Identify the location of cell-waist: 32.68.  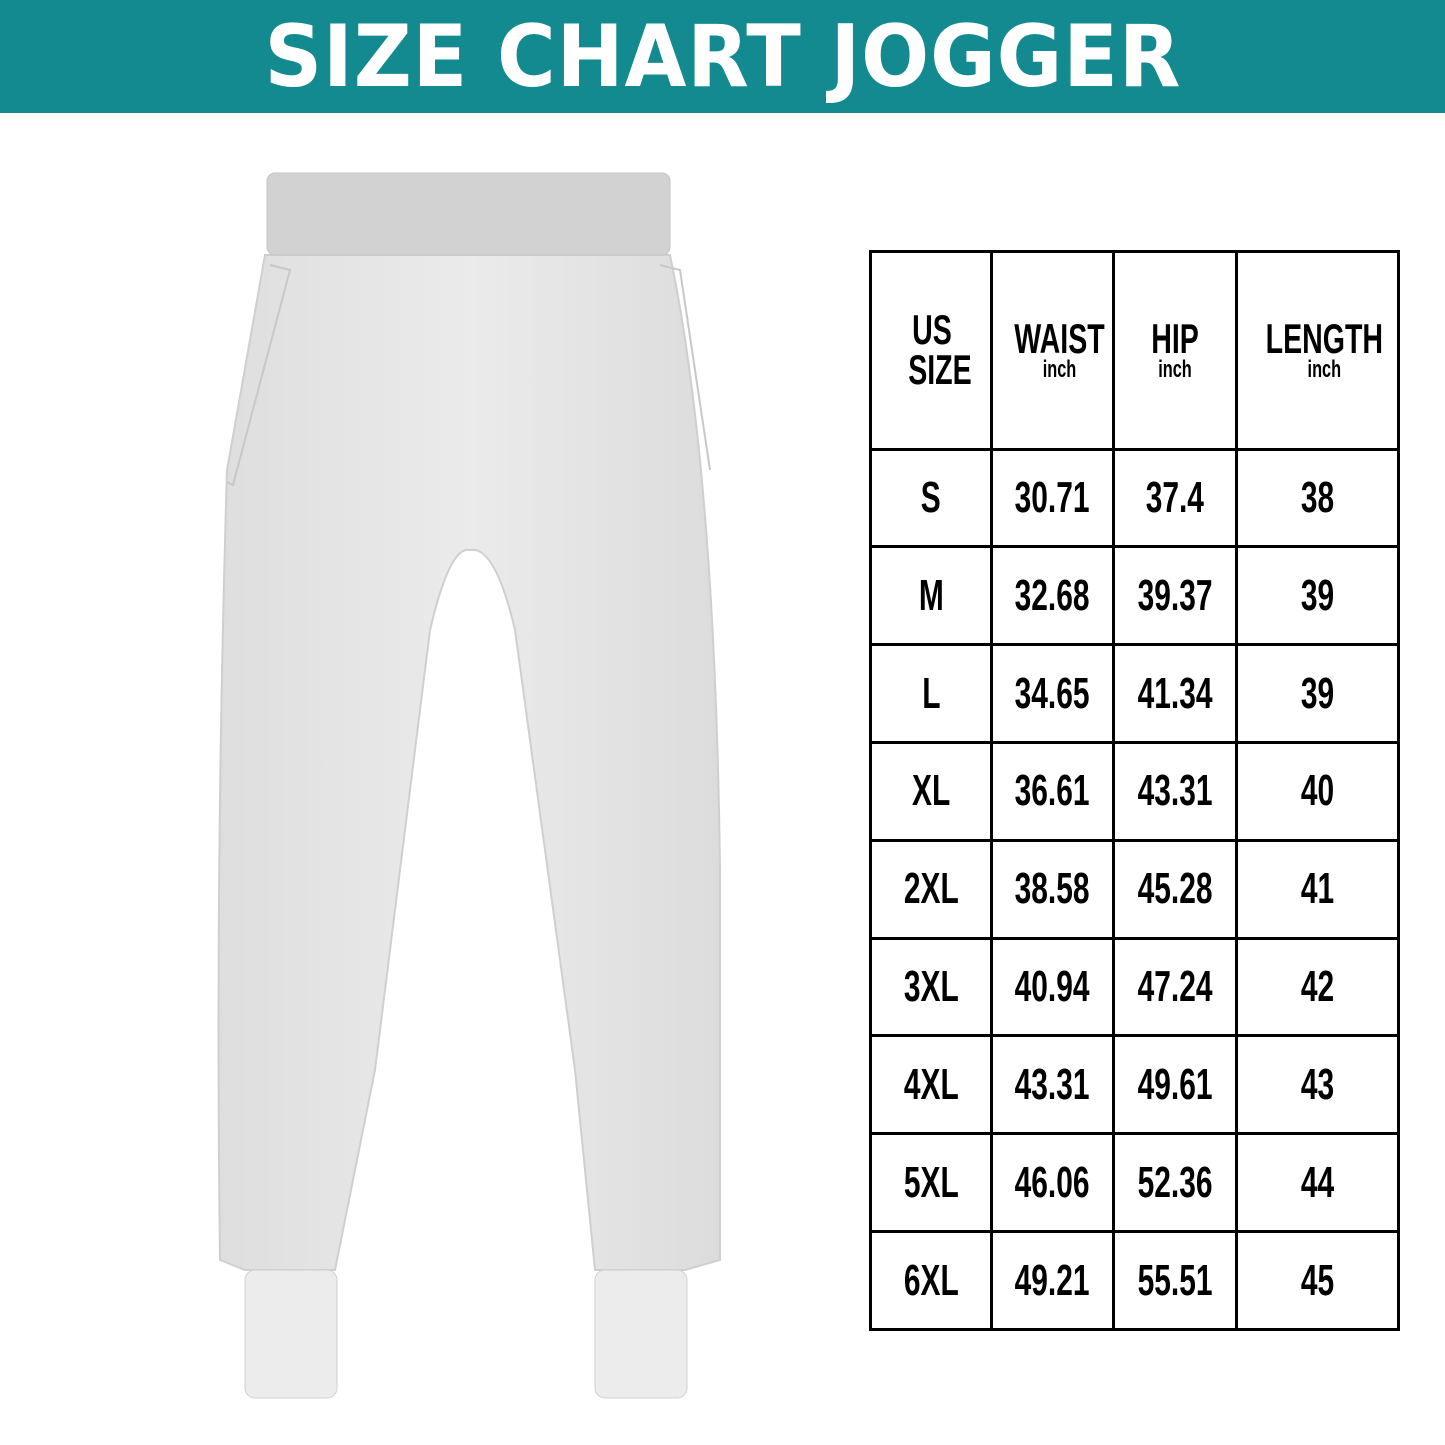
(1052, 596).